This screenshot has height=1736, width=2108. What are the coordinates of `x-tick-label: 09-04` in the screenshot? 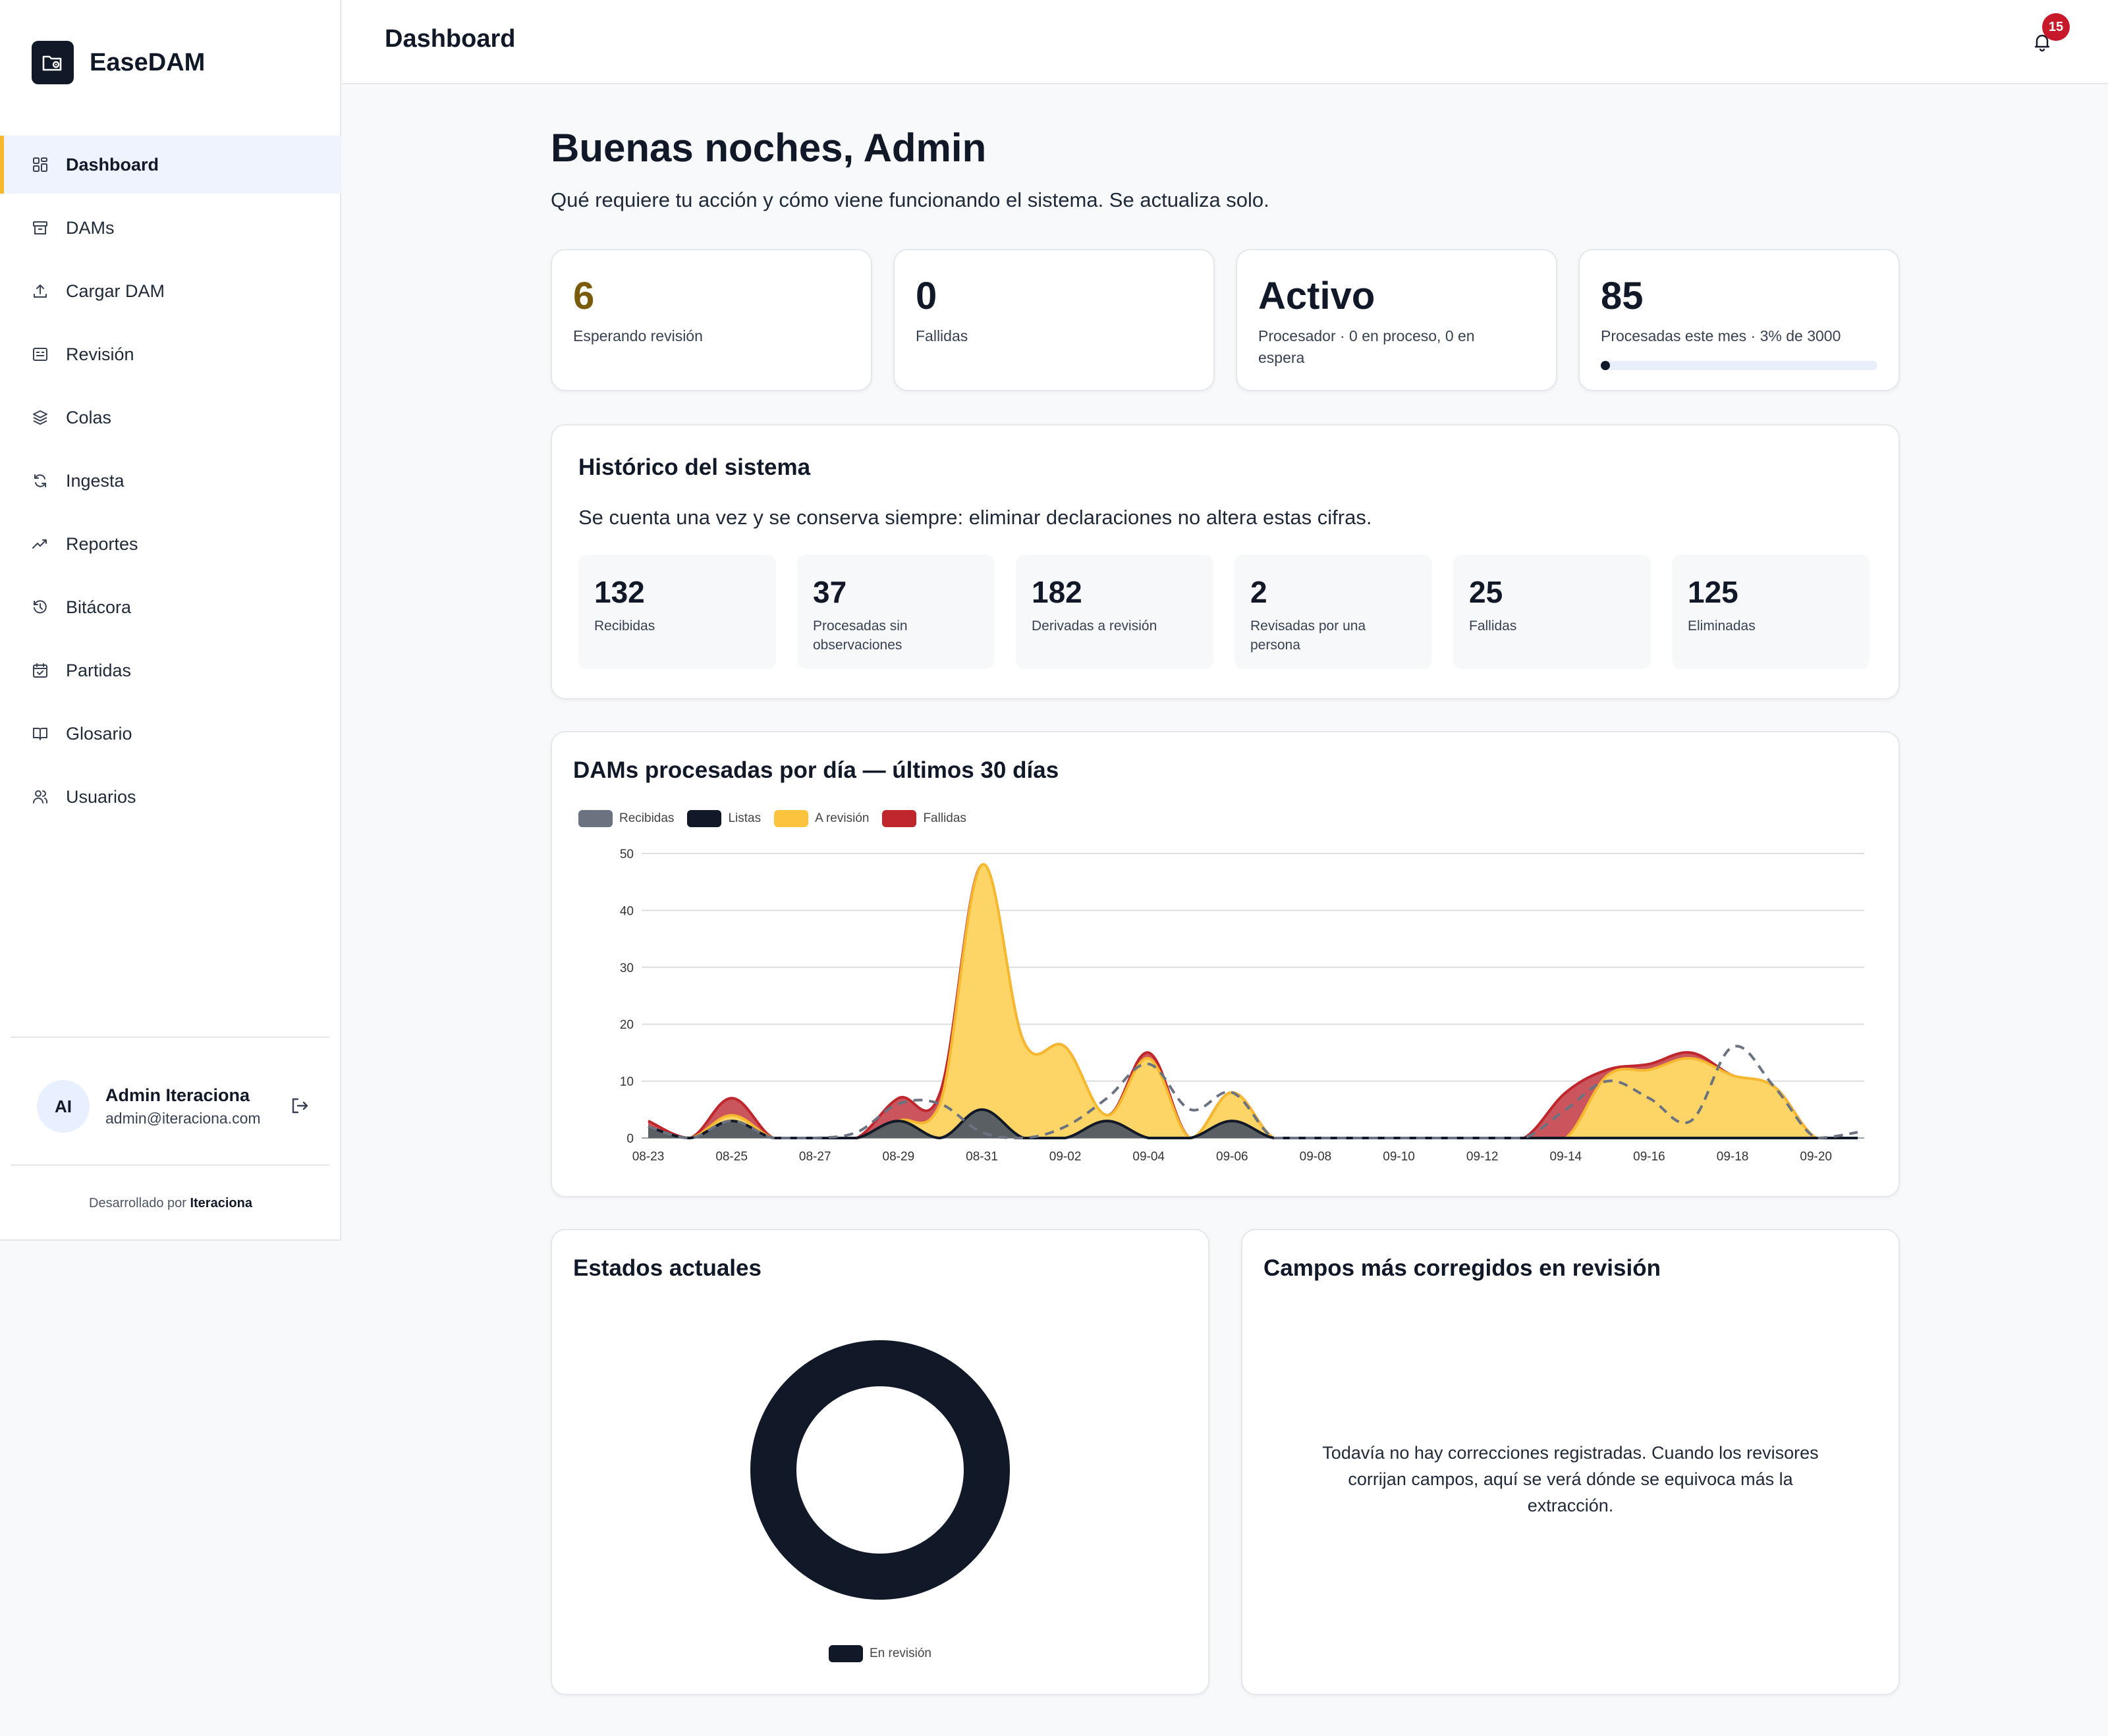 It's located at (1148, 1157).